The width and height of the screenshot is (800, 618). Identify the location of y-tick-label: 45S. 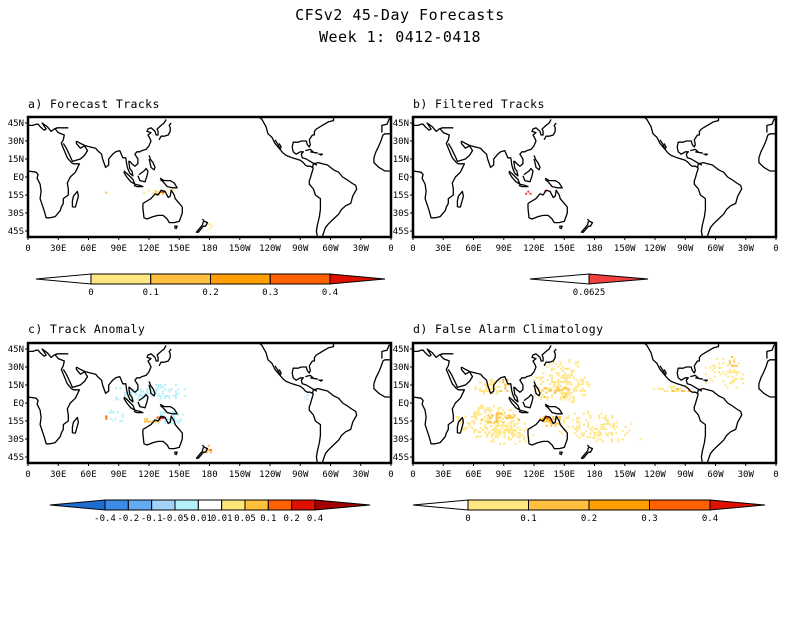
(401, 232).